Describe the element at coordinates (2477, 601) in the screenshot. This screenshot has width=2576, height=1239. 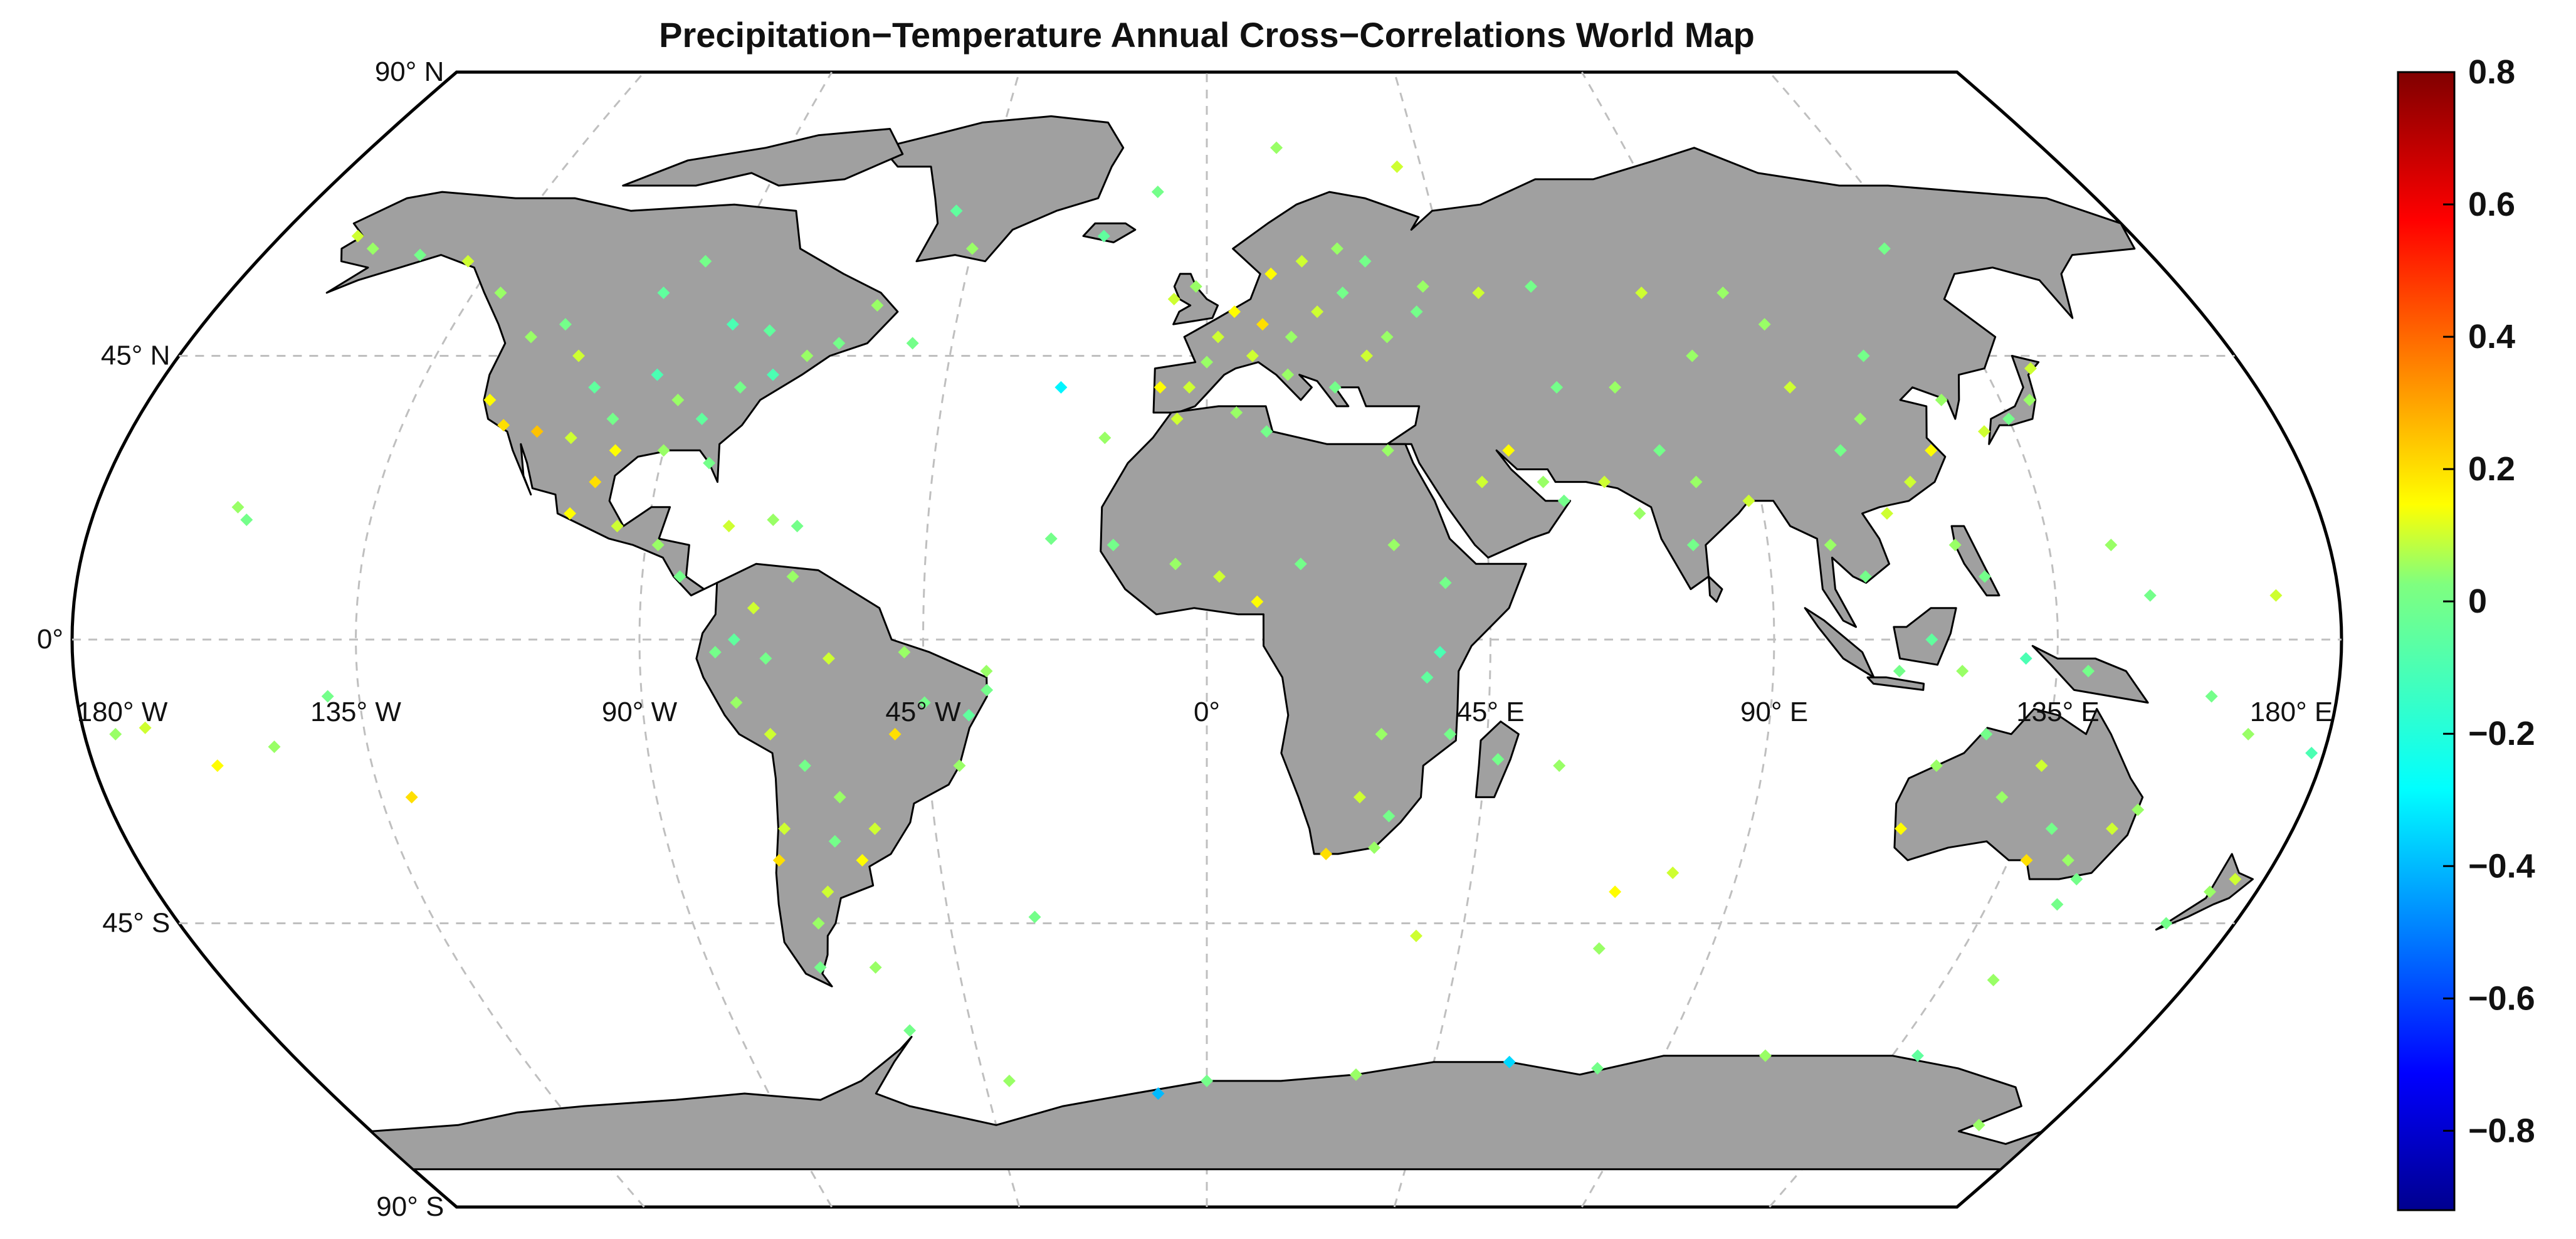
I see `colorbar-tick-label: 0` at that location.